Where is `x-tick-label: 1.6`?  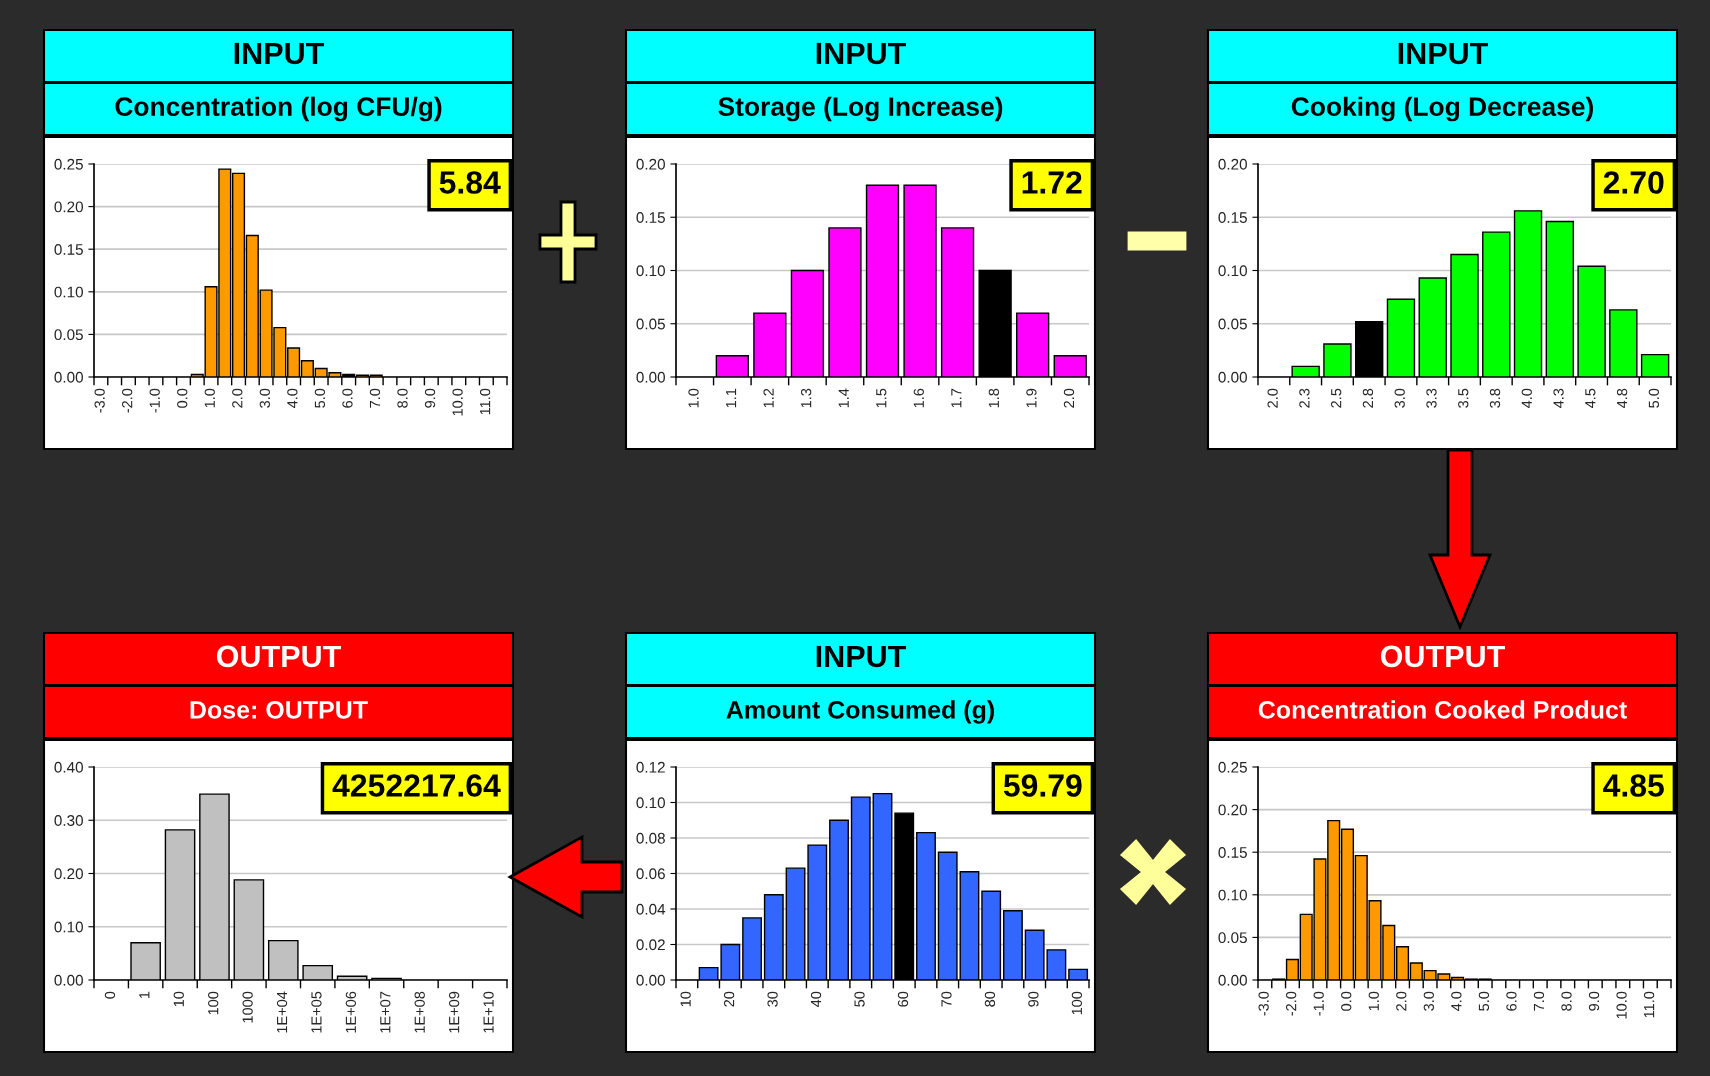 x-tick-label: 1.6 is located at coordinates (918, 398).